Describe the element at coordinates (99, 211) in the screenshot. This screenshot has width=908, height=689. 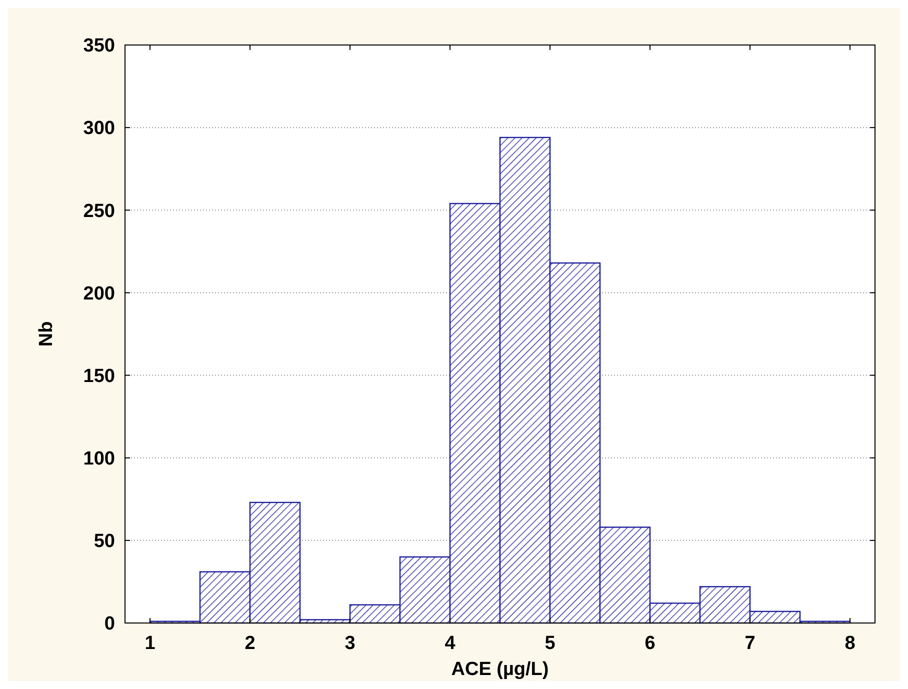
I see `y-tick-label: 250` at that location.